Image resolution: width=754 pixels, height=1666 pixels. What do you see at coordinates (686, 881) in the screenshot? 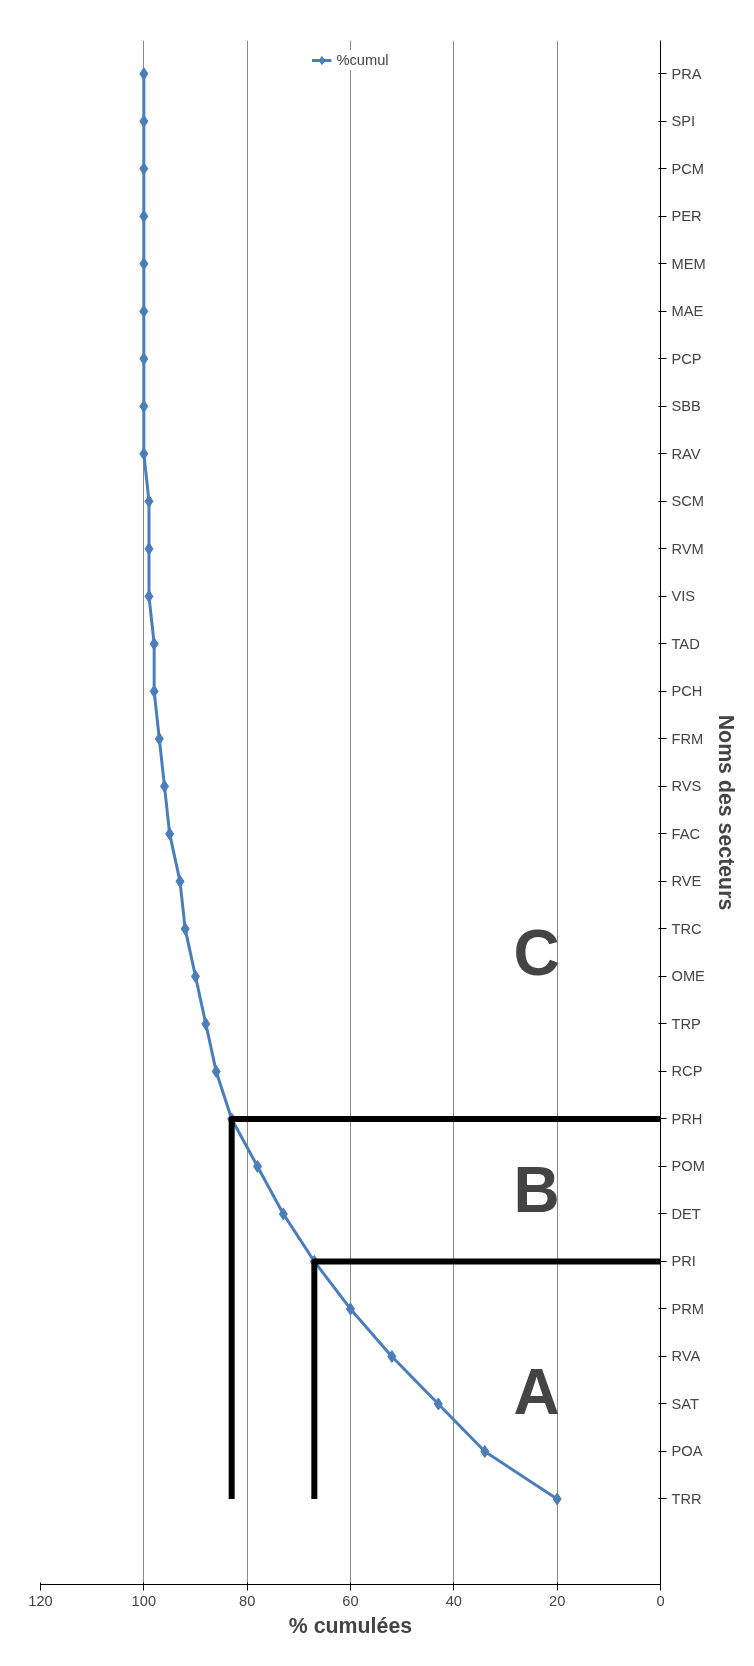
I see `y-tick-label: RVE` at bounding box center [686, 881].